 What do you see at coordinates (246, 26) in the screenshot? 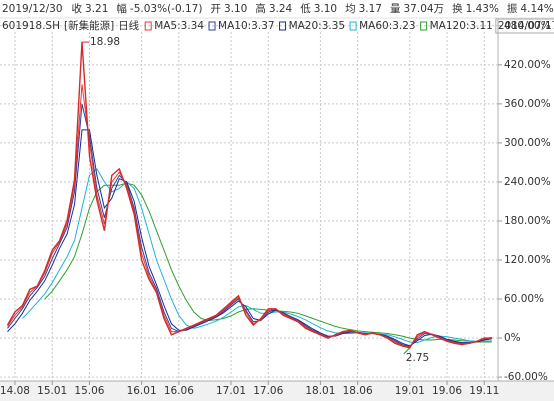
I see `legend-entry: MA10:3.37` at bounding box center [246, 26].